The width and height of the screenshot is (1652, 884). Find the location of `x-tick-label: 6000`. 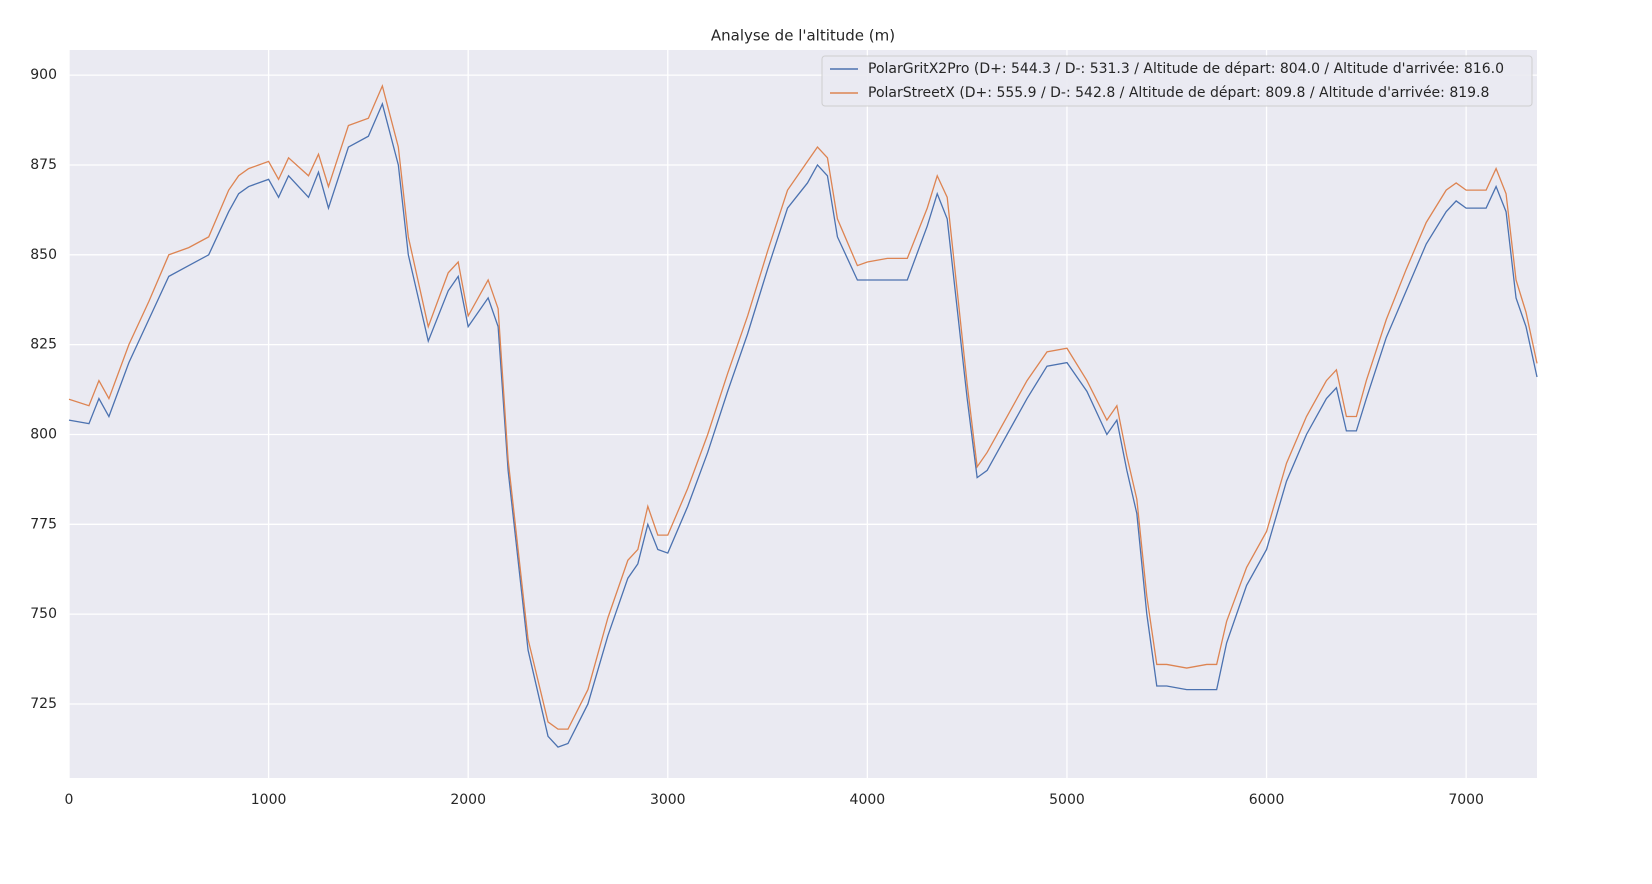

x-tick-label: 6000 is located at coordinates (1267, 800).